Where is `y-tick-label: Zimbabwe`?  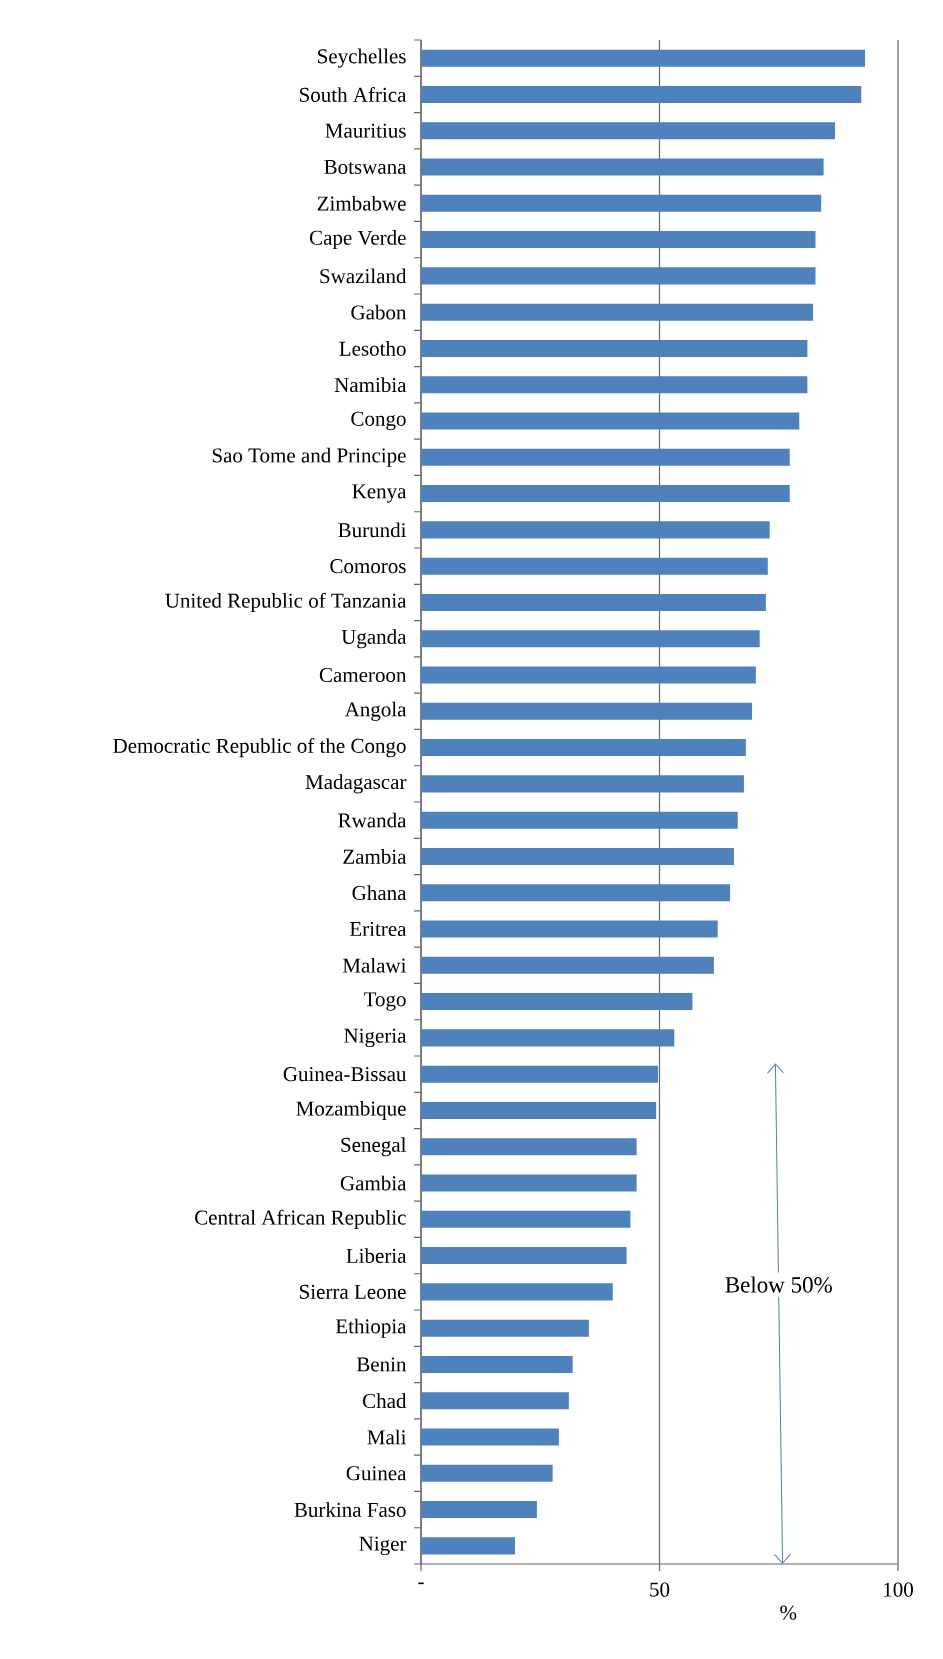 y-tick-label: Zimbabwe is located at coordinates (361, 203).